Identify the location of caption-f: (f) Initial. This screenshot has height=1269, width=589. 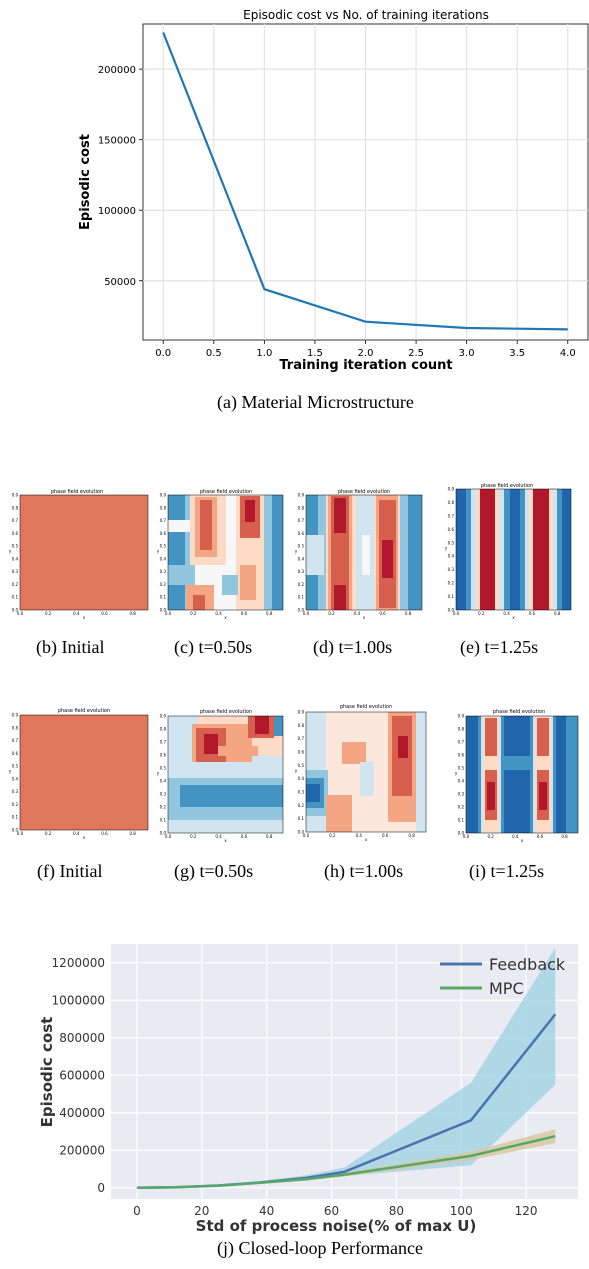
(70, 871).